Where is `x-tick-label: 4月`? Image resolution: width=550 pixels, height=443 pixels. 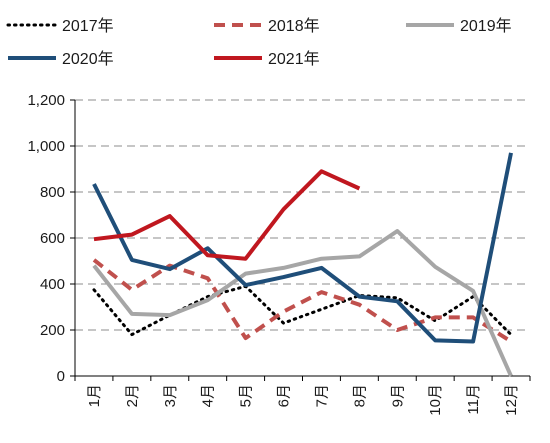 x-tick-label: 4月 is located at coordinates (208, 395).